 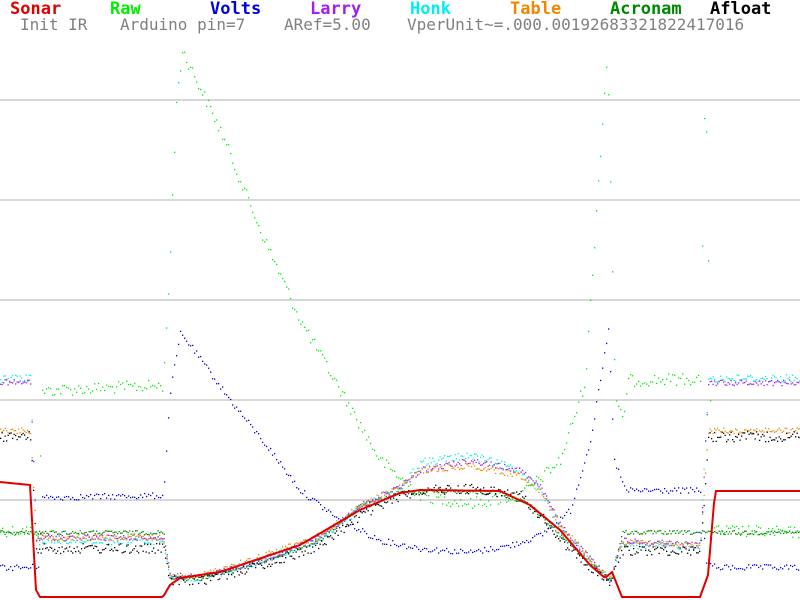 I want to click on legend-honk: Honk, so click(x=430, y=9).